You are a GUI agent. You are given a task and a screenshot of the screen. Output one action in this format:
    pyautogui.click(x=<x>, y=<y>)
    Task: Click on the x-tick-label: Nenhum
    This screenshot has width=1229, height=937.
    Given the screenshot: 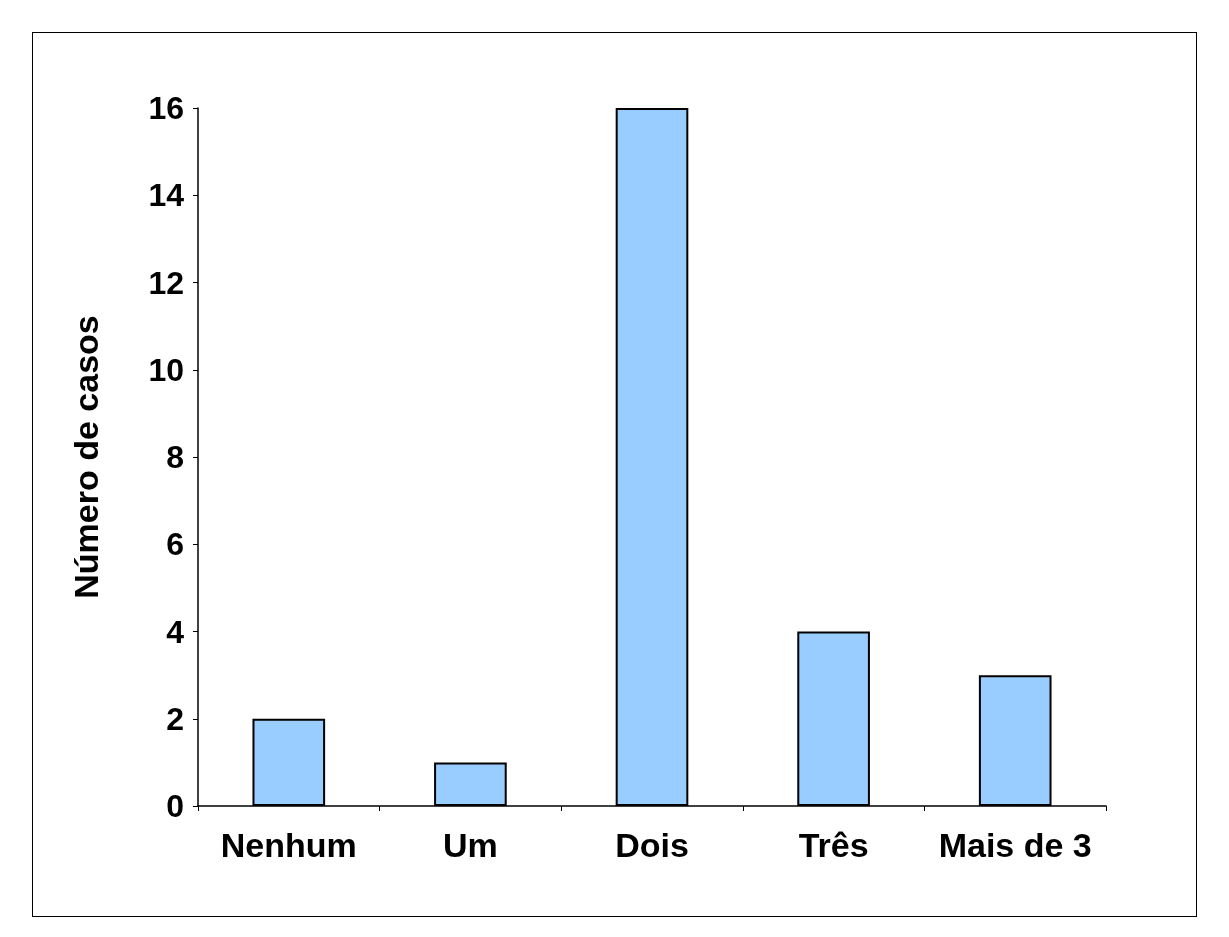 What is the action you would take?
    pyautogui.click(x=288, y=845)
    